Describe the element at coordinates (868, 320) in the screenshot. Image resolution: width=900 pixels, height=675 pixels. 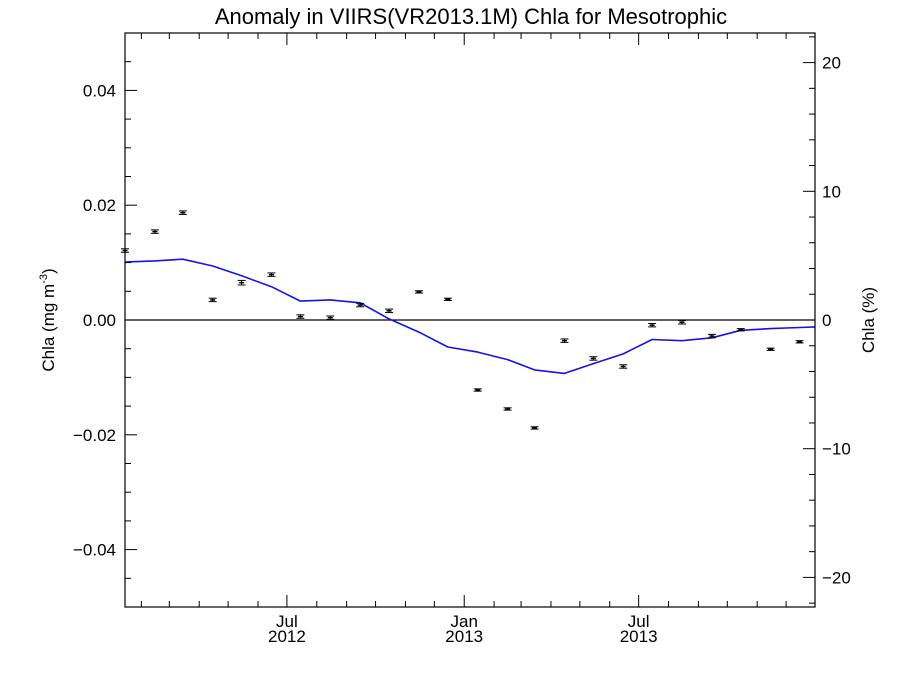
I see `y-axis-right-title: Chla (%)` at that location.